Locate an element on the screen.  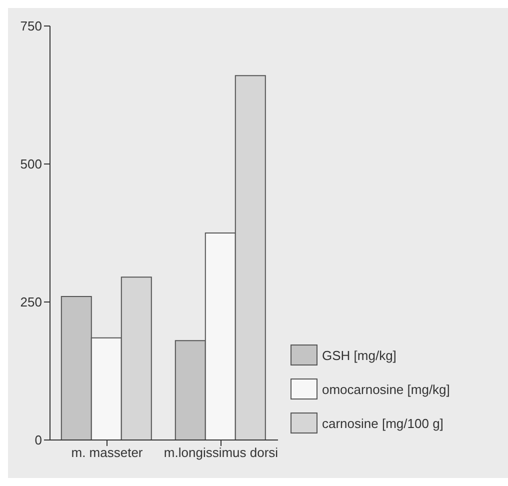
x-tick-label: m. masseter is located at coordinates (107, 452).